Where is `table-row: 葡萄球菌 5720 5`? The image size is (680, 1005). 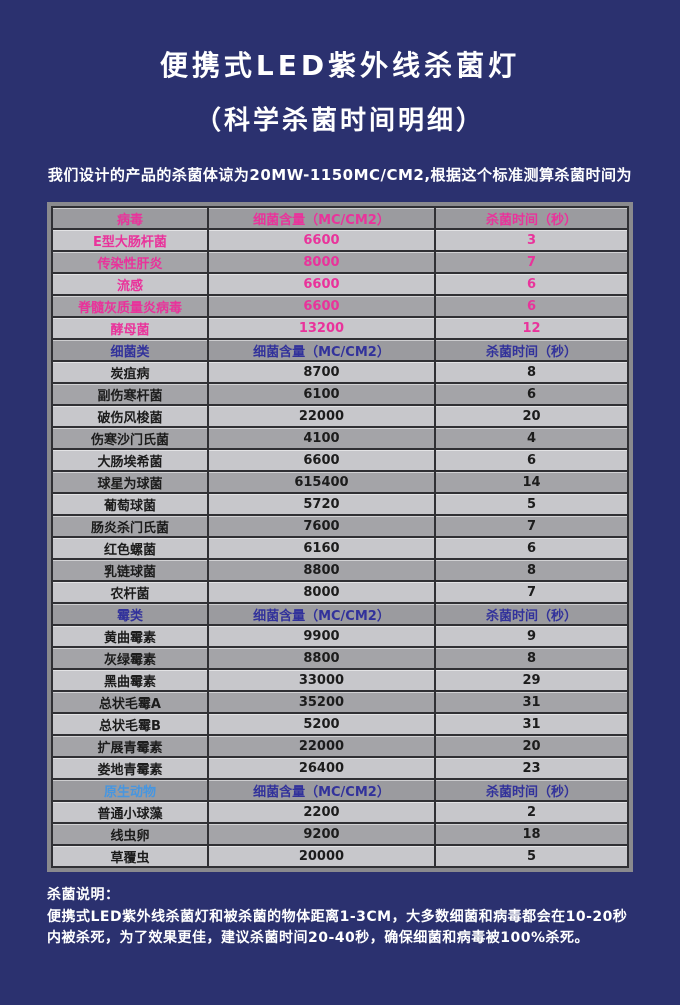 table-row: 葡萄球菌 5720 5 is located at coordinates (340, 504).